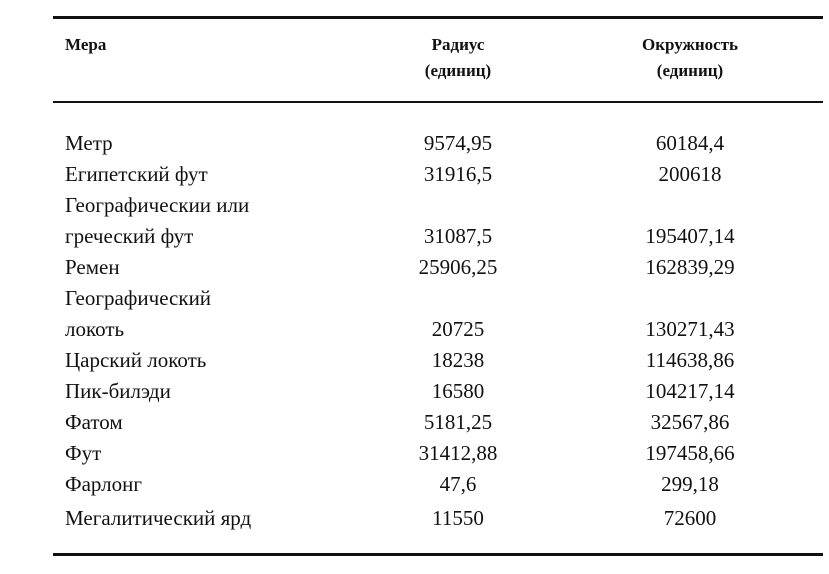  Describe the element at coordinates (136, 360) in the screenshot. I see `row-label: Царский локоть` at that location.